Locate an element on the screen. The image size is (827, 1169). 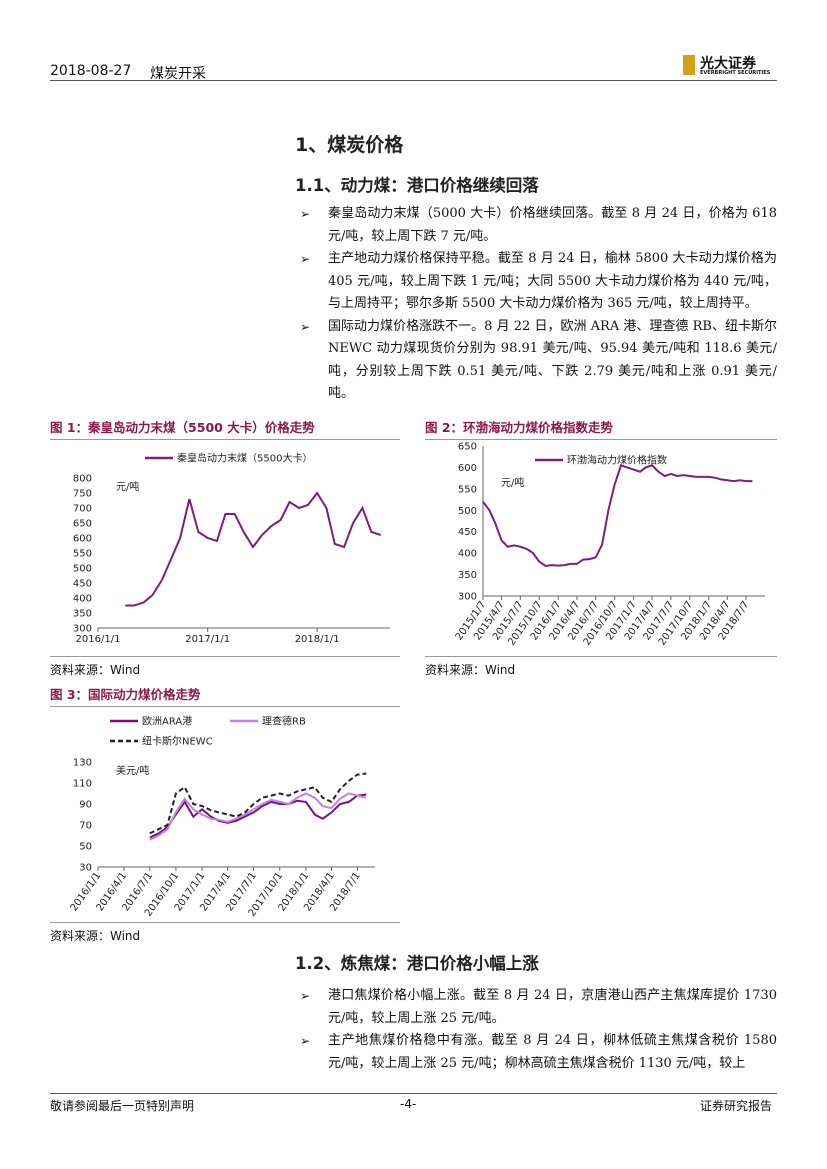
y-tick-label: 30 is located at coordinates (85, 868).